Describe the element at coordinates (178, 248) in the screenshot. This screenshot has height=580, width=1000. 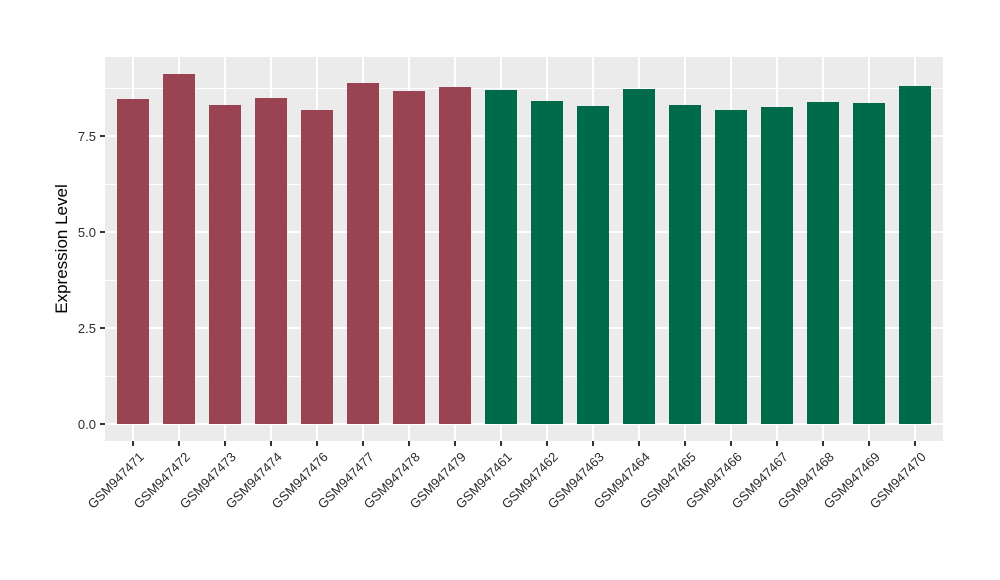
I see `bar-GSM947472` at that location.